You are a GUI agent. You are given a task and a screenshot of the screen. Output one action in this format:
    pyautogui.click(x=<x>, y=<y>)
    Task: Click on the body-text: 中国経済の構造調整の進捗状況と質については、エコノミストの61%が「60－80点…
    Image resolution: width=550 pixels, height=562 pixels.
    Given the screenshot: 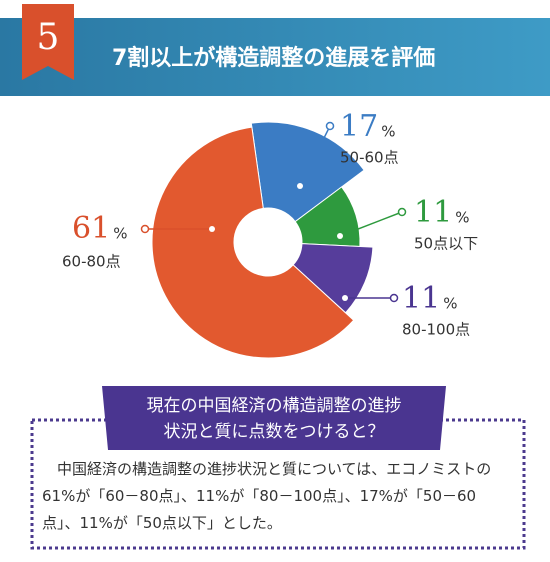 What is the action you would take?
    pyautogui.click(x=267, y=496)
    